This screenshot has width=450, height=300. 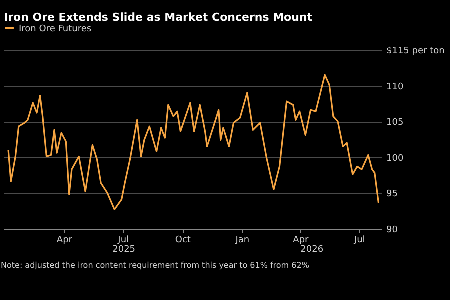 I want to click on text: 2025, so click(x=124, y=250).